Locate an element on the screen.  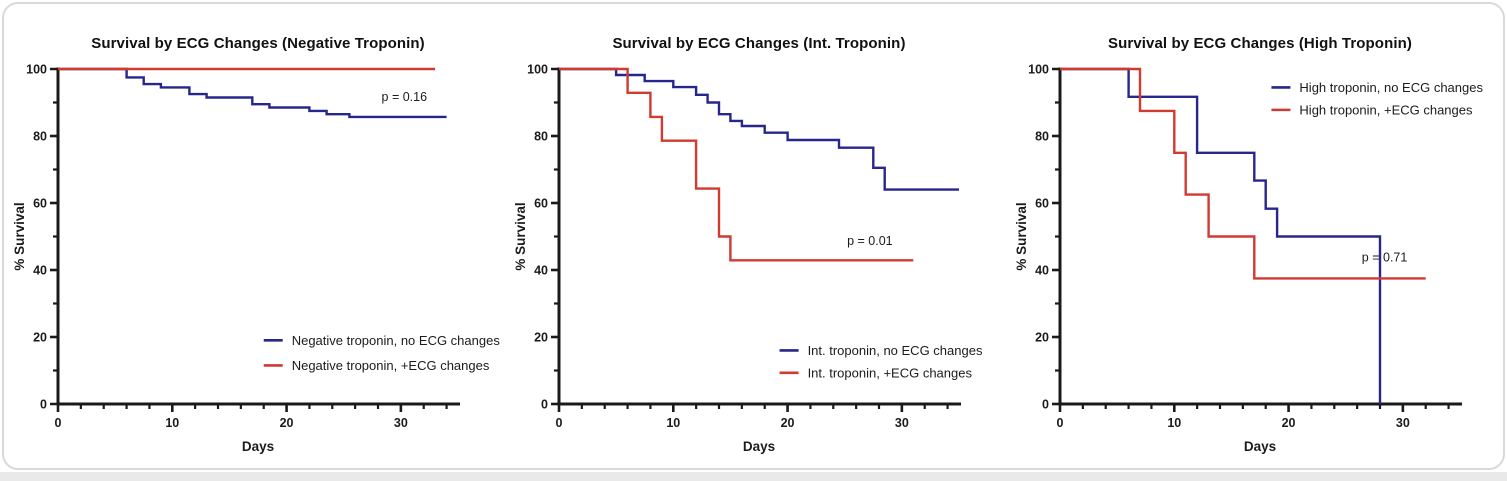
p-value-label: p = 0.16 is located at coordinates (405, 97).